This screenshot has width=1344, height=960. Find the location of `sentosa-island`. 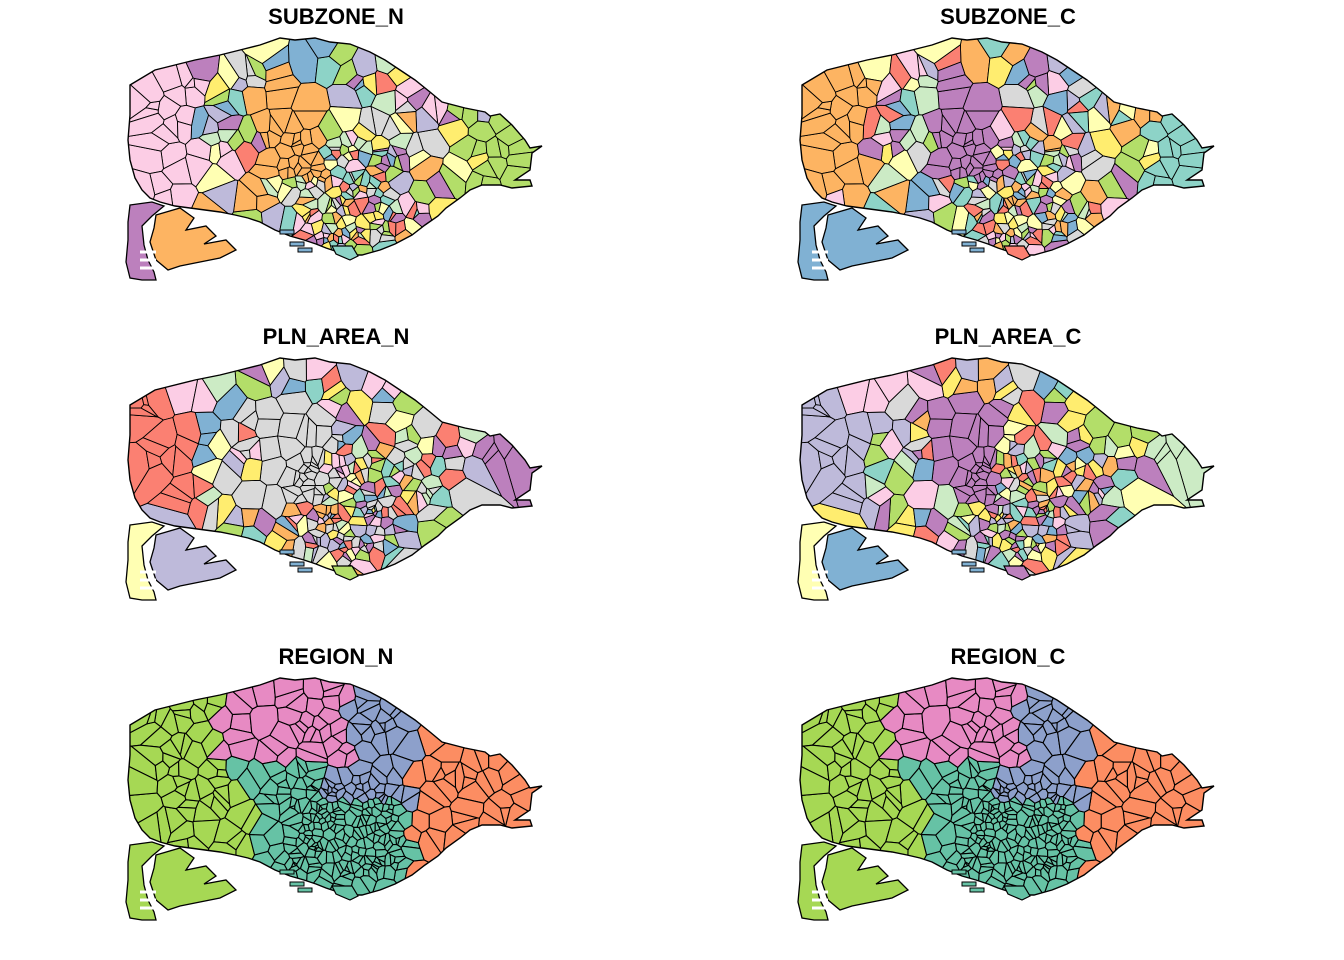

sentosa-island is located at coordinates (345, 573).